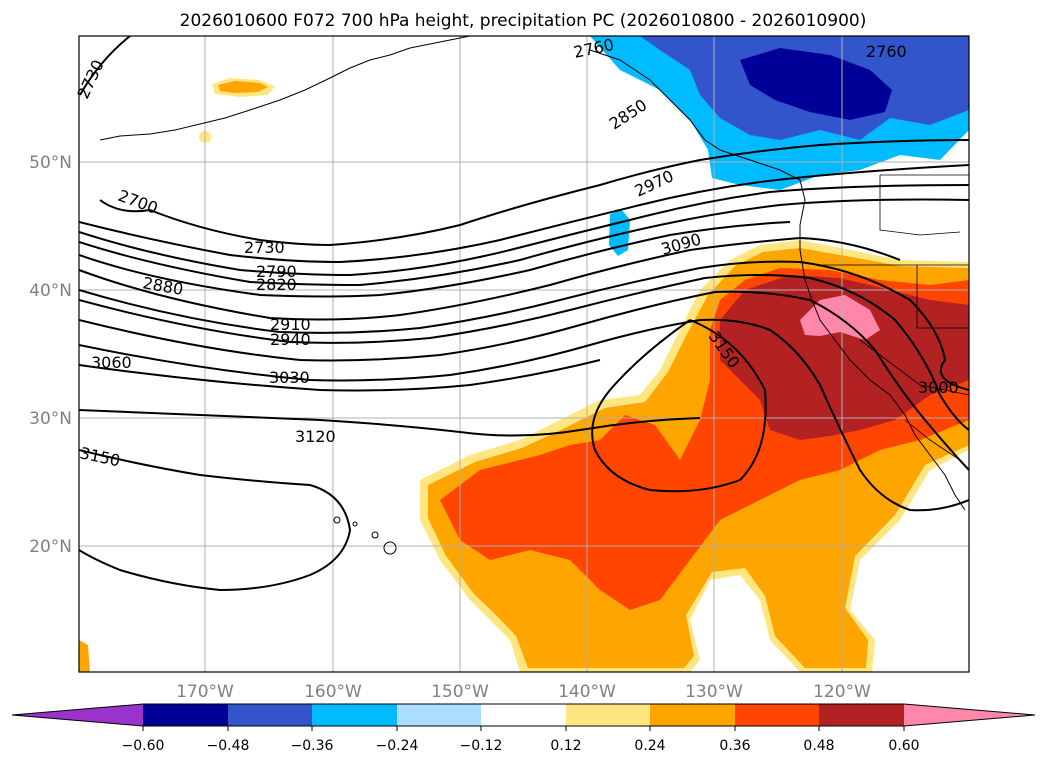 The height and width of the screenshot is (765, 1047). What do you see at coordinates (264, 247) in the screenshot?
I see `contour-label: 2730` at bounding box center [264, 247].